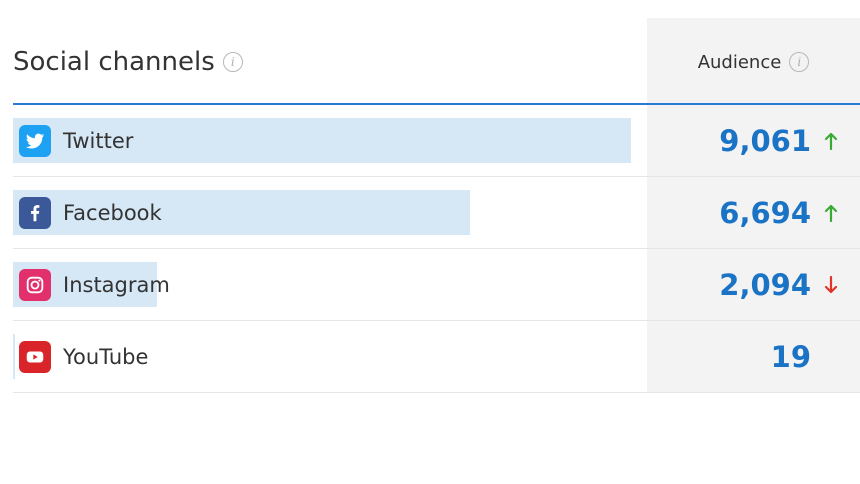 The width and height of the screenshot is (860, 484). Describe the element at coordinates (35, 141) in the screenshot. I see `twitter-icon` at that location.